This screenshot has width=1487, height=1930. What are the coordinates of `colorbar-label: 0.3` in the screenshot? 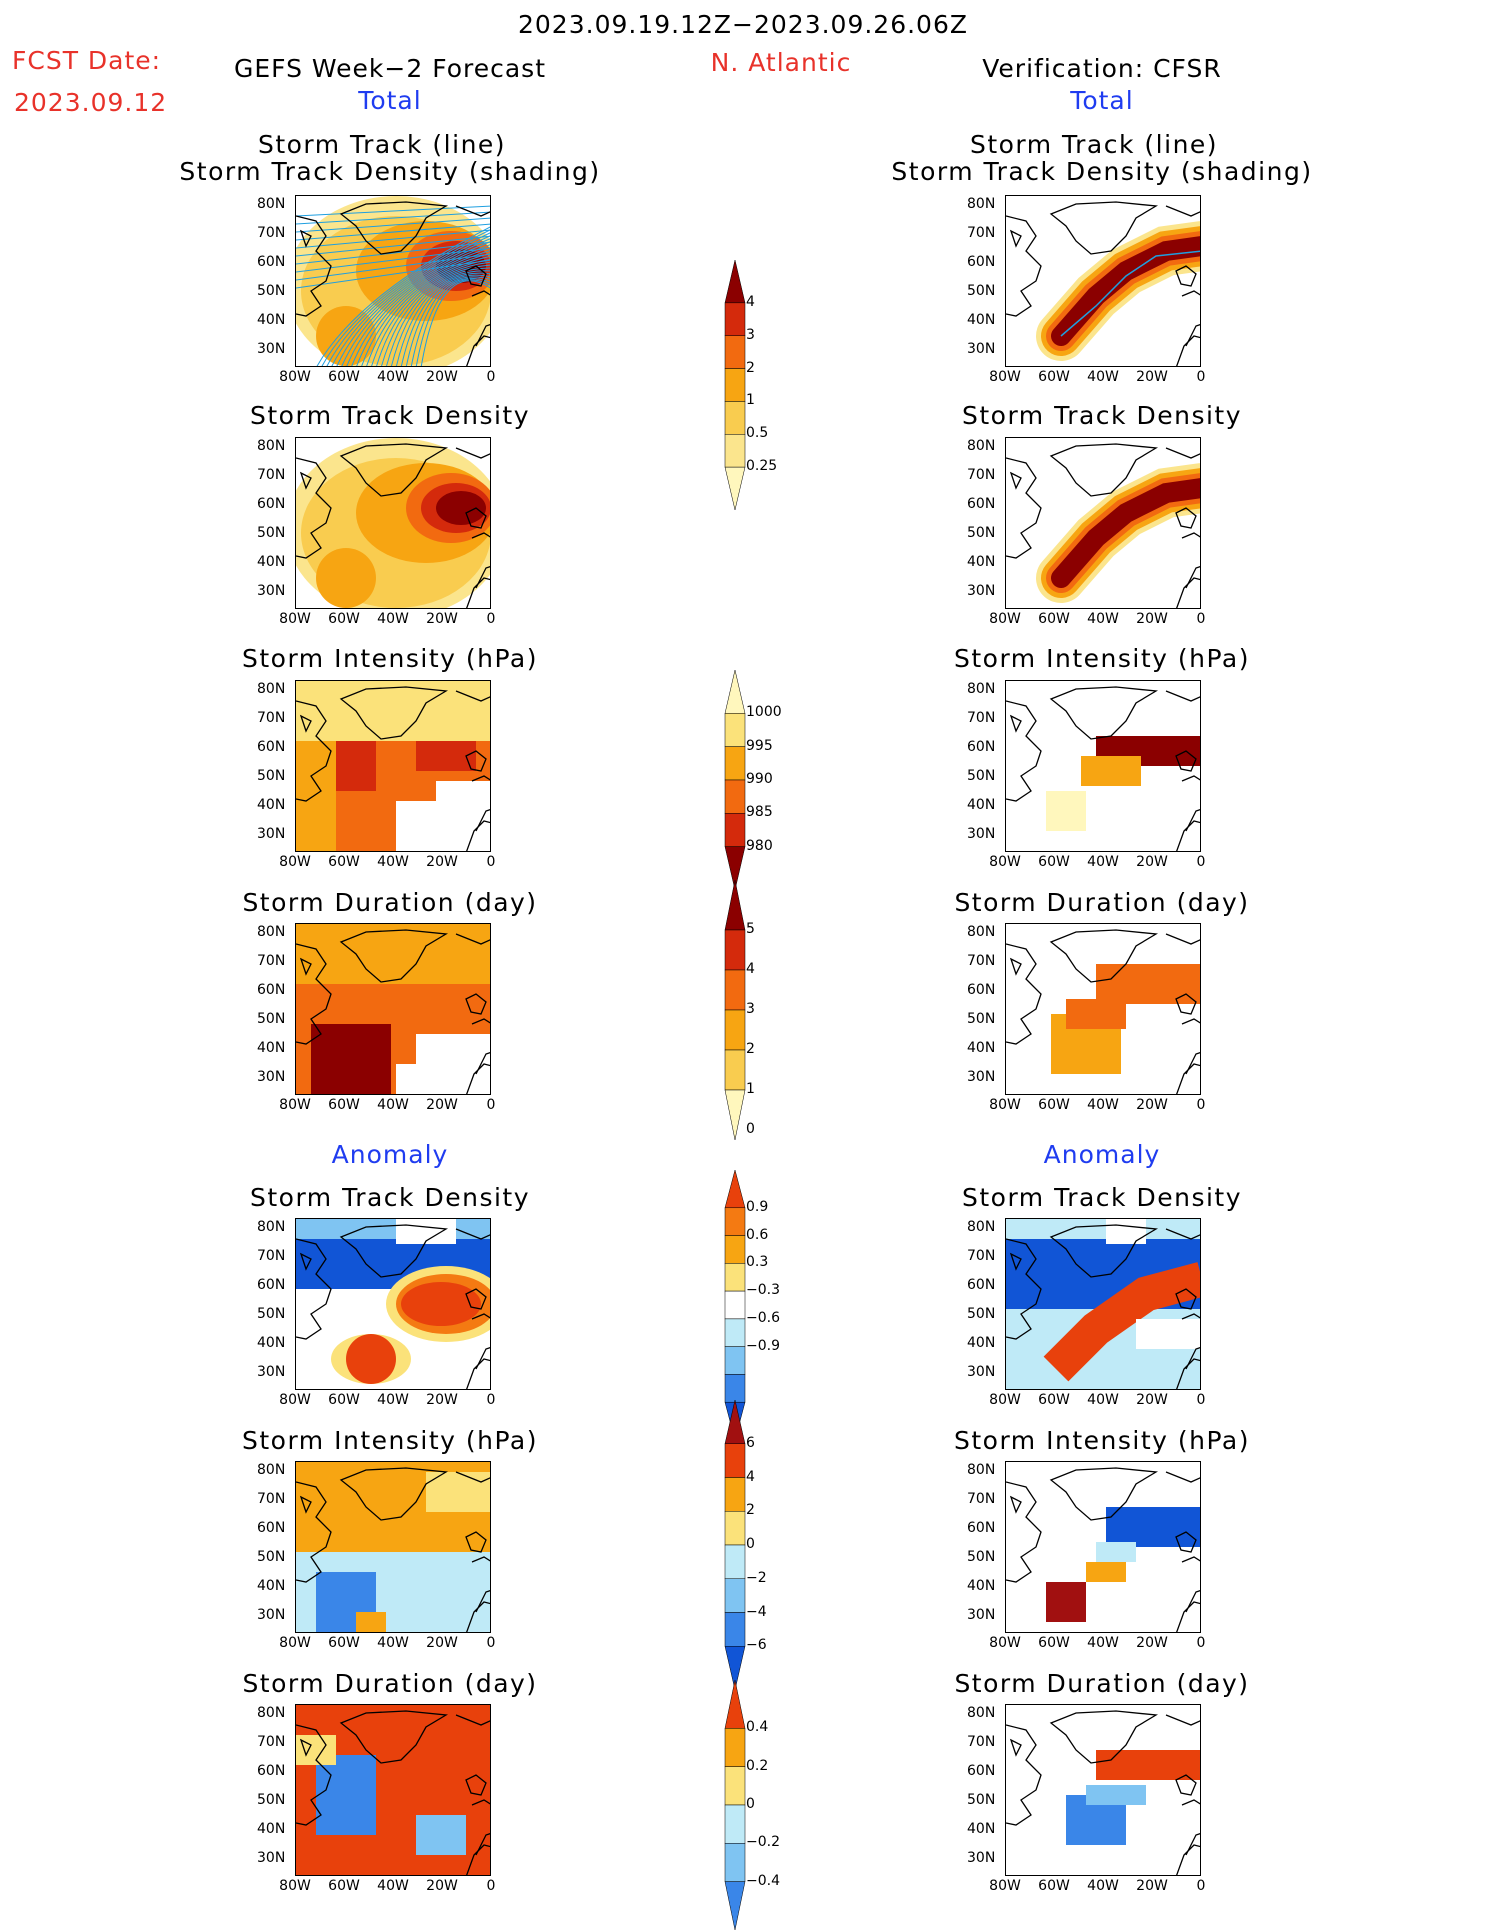 It's located at (757, 1262).